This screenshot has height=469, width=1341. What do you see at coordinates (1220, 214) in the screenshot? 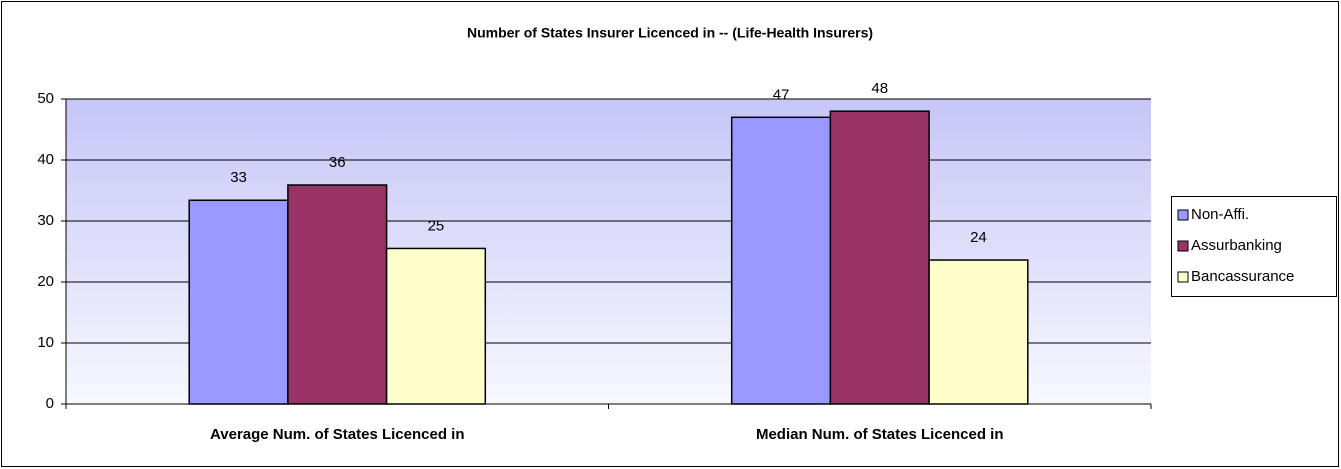
I see `legend-label: Non-Affi.` at bounding box center [1220, 214].